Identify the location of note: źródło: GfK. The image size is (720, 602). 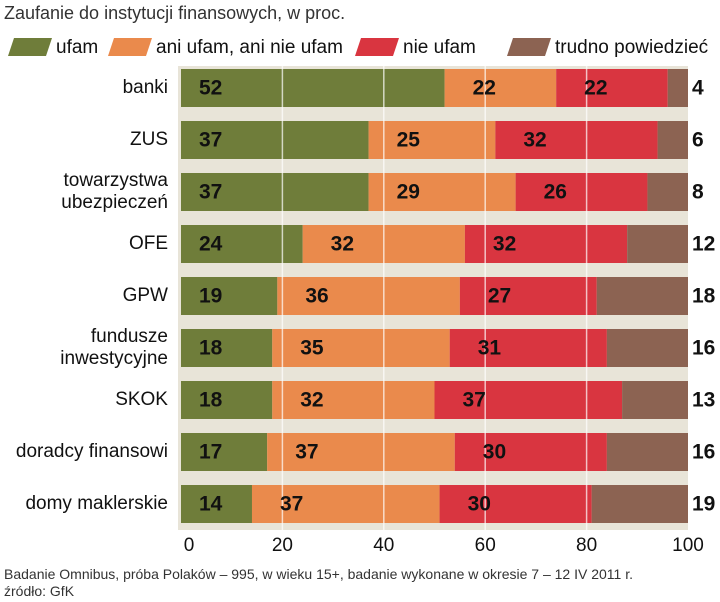
(39, 591).